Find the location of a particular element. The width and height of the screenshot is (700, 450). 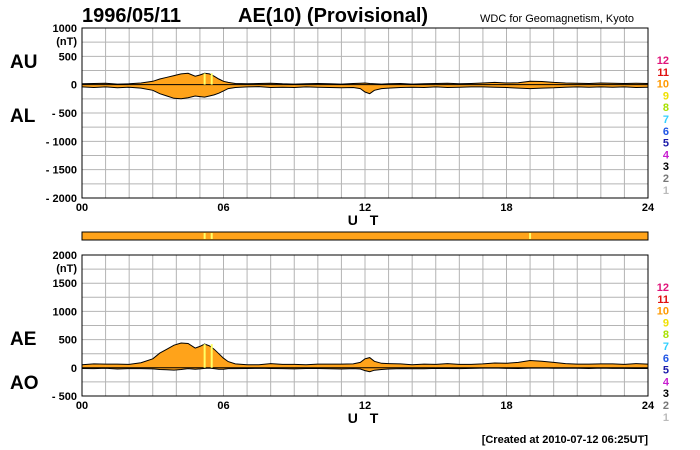

series-label-lower: AO is located at coordinates (24, 383).